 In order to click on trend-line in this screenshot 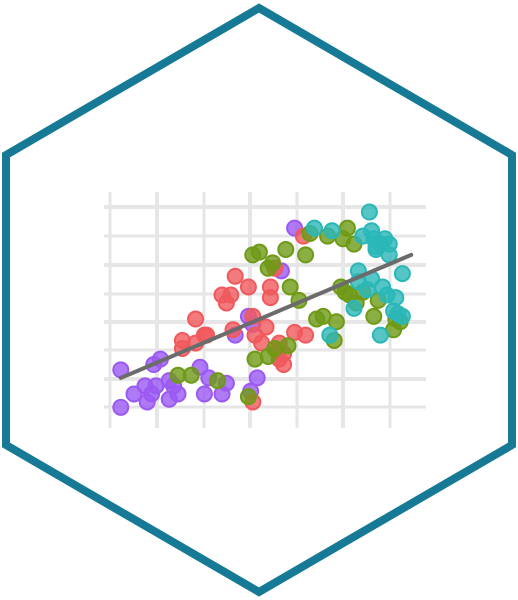, I will do `click(266, 316)`.